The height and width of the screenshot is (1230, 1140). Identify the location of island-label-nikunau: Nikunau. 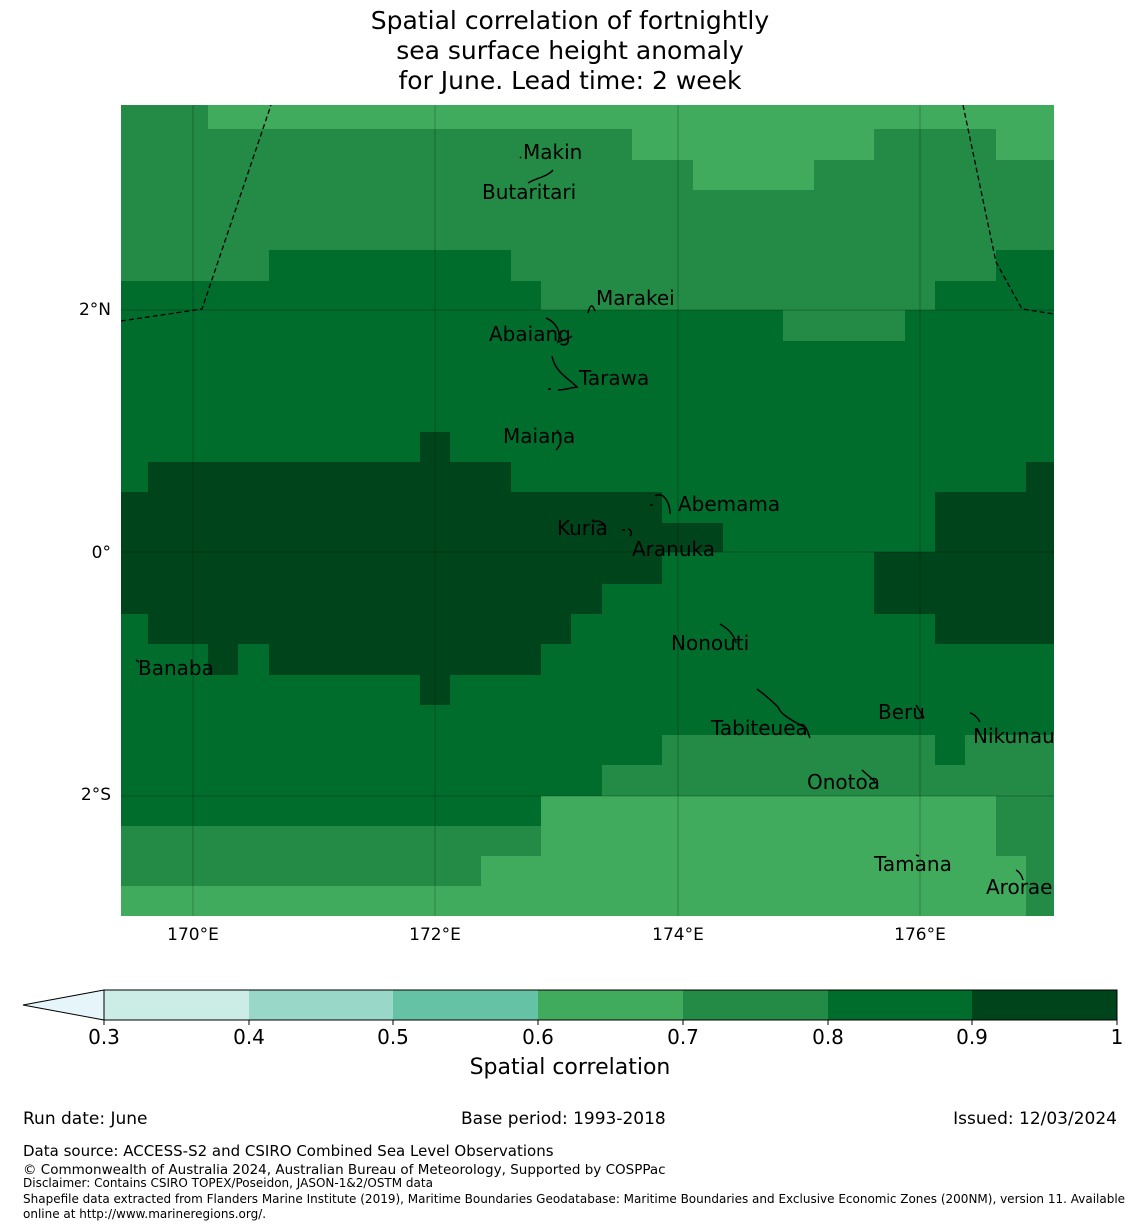
(1014, 736).